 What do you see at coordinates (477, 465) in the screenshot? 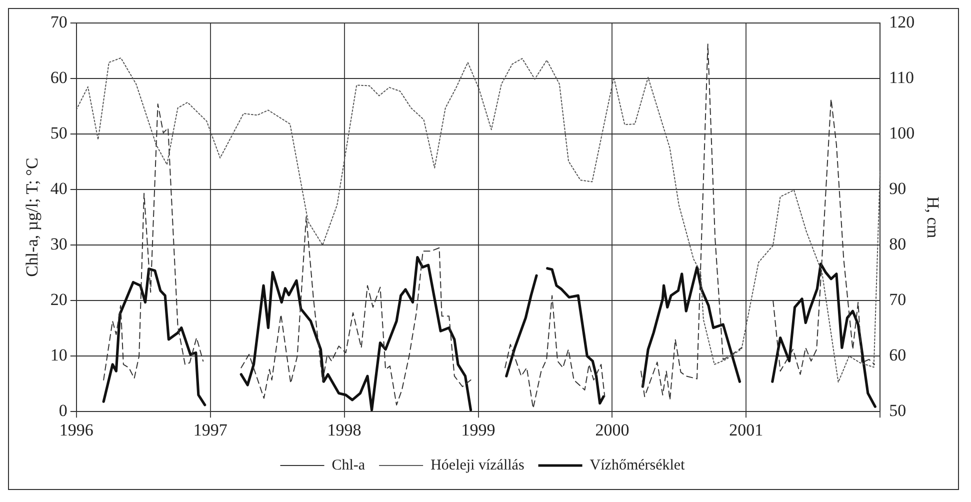
I see `legend-label: Hóeleji vízállás` at bounding box center [477, 465].